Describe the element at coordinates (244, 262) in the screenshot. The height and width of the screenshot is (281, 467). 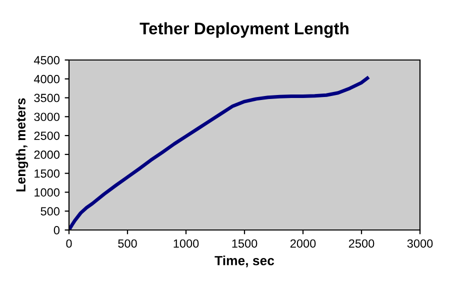
I see `x-axis-title: Time, sec` at that location.